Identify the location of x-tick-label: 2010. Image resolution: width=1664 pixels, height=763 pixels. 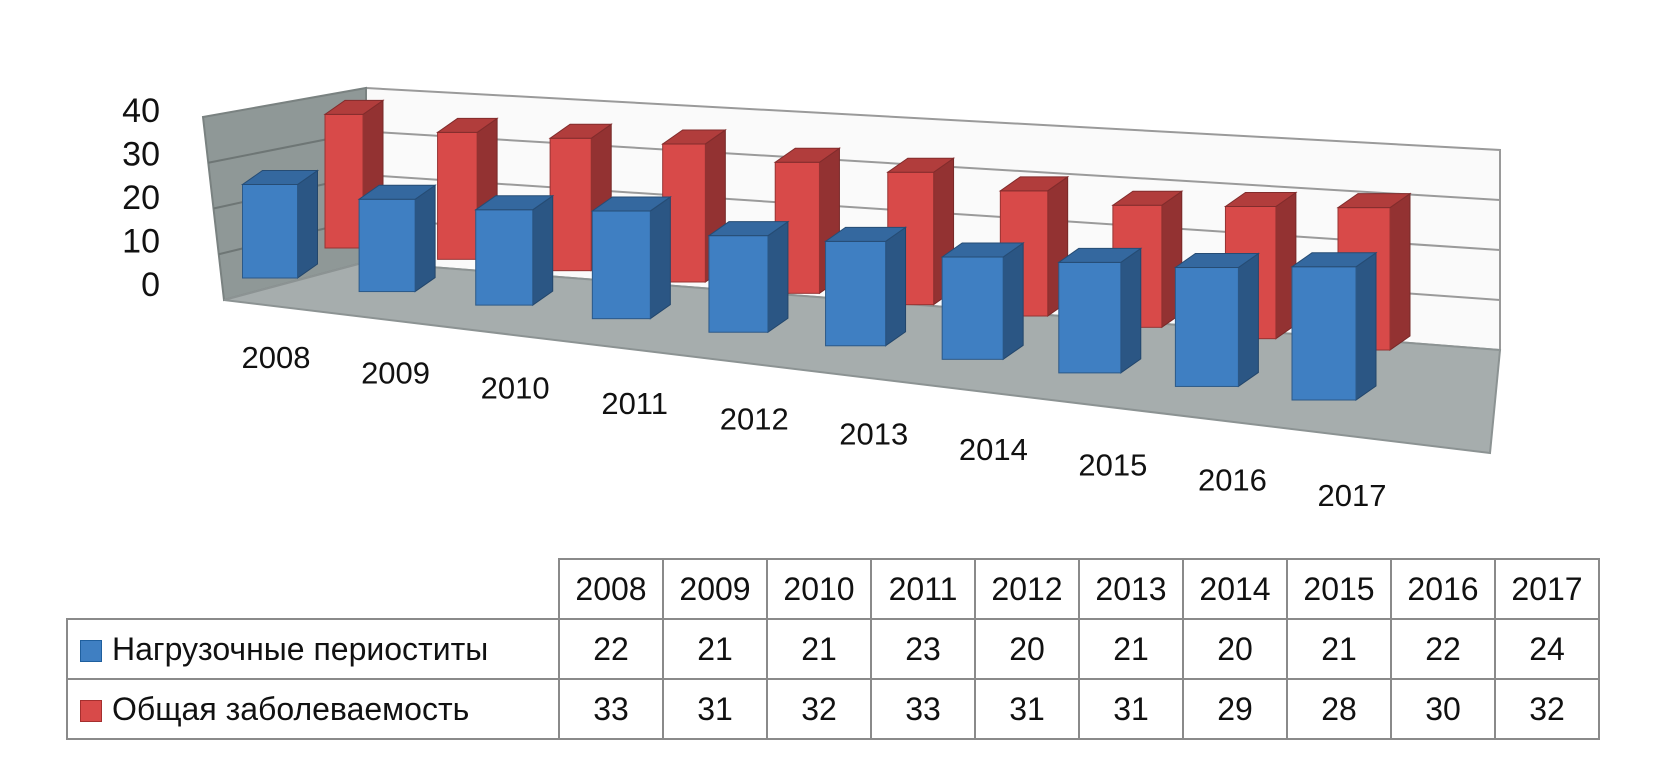
(515, 388).